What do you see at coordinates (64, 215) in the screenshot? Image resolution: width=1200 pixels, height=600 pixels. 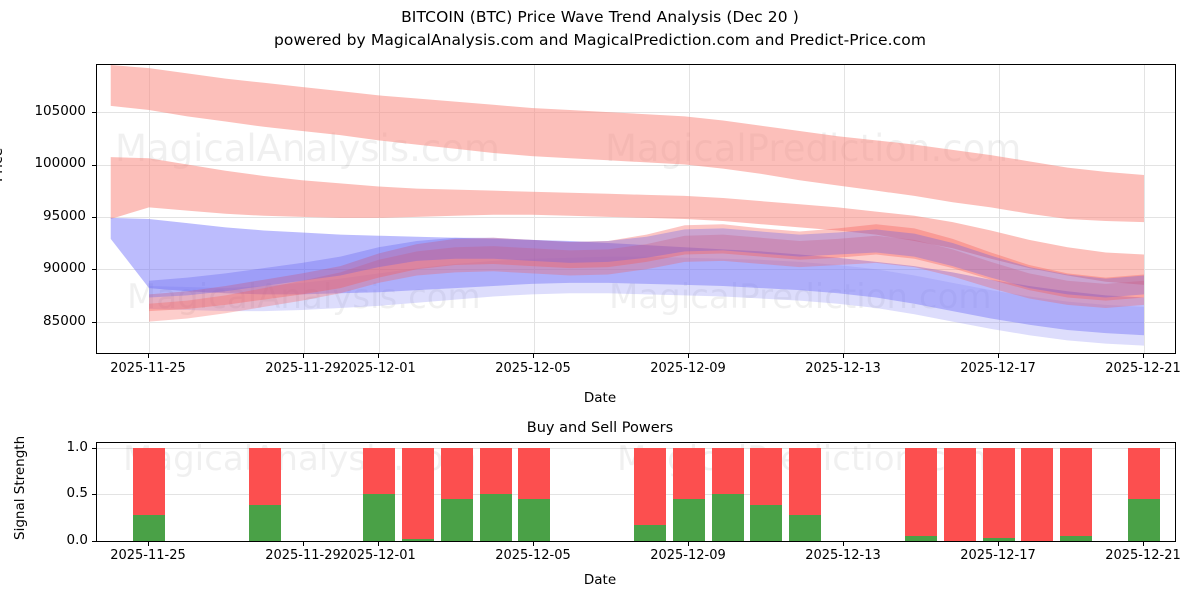 I see `y-tick-label: 95000` at bounding box center [64, 215].